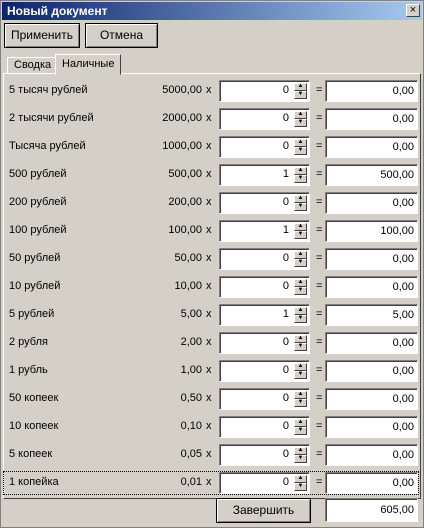 This screenshot has height=528, width=424. I want to click on denomination-value: 500,00, so click(185, 174).